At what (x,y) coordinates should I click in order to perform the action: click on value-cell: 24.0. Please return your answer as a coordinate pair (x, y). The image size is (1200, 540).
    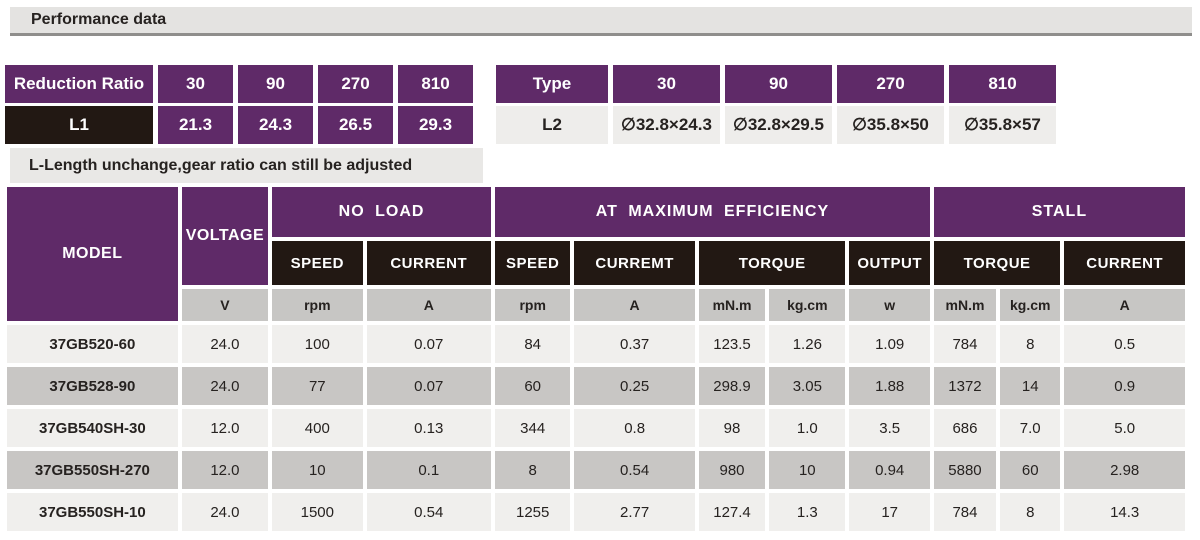
    Looking at the image, I should click on (225, 386).